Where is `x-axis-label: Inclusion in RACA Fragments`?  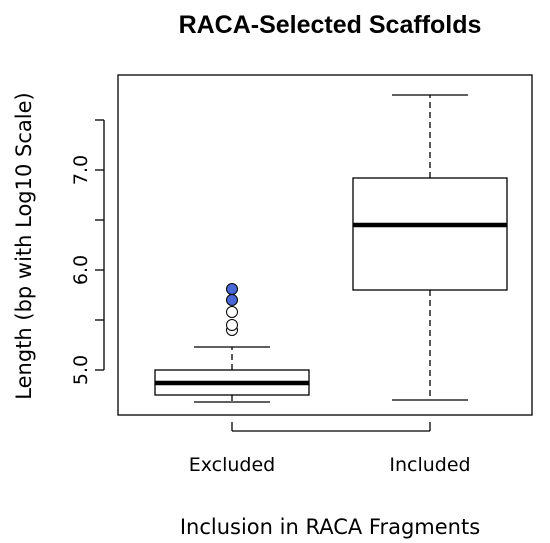 x-axis-label: Inclusion in RACA Fragments is located at coordinates (330, 527).